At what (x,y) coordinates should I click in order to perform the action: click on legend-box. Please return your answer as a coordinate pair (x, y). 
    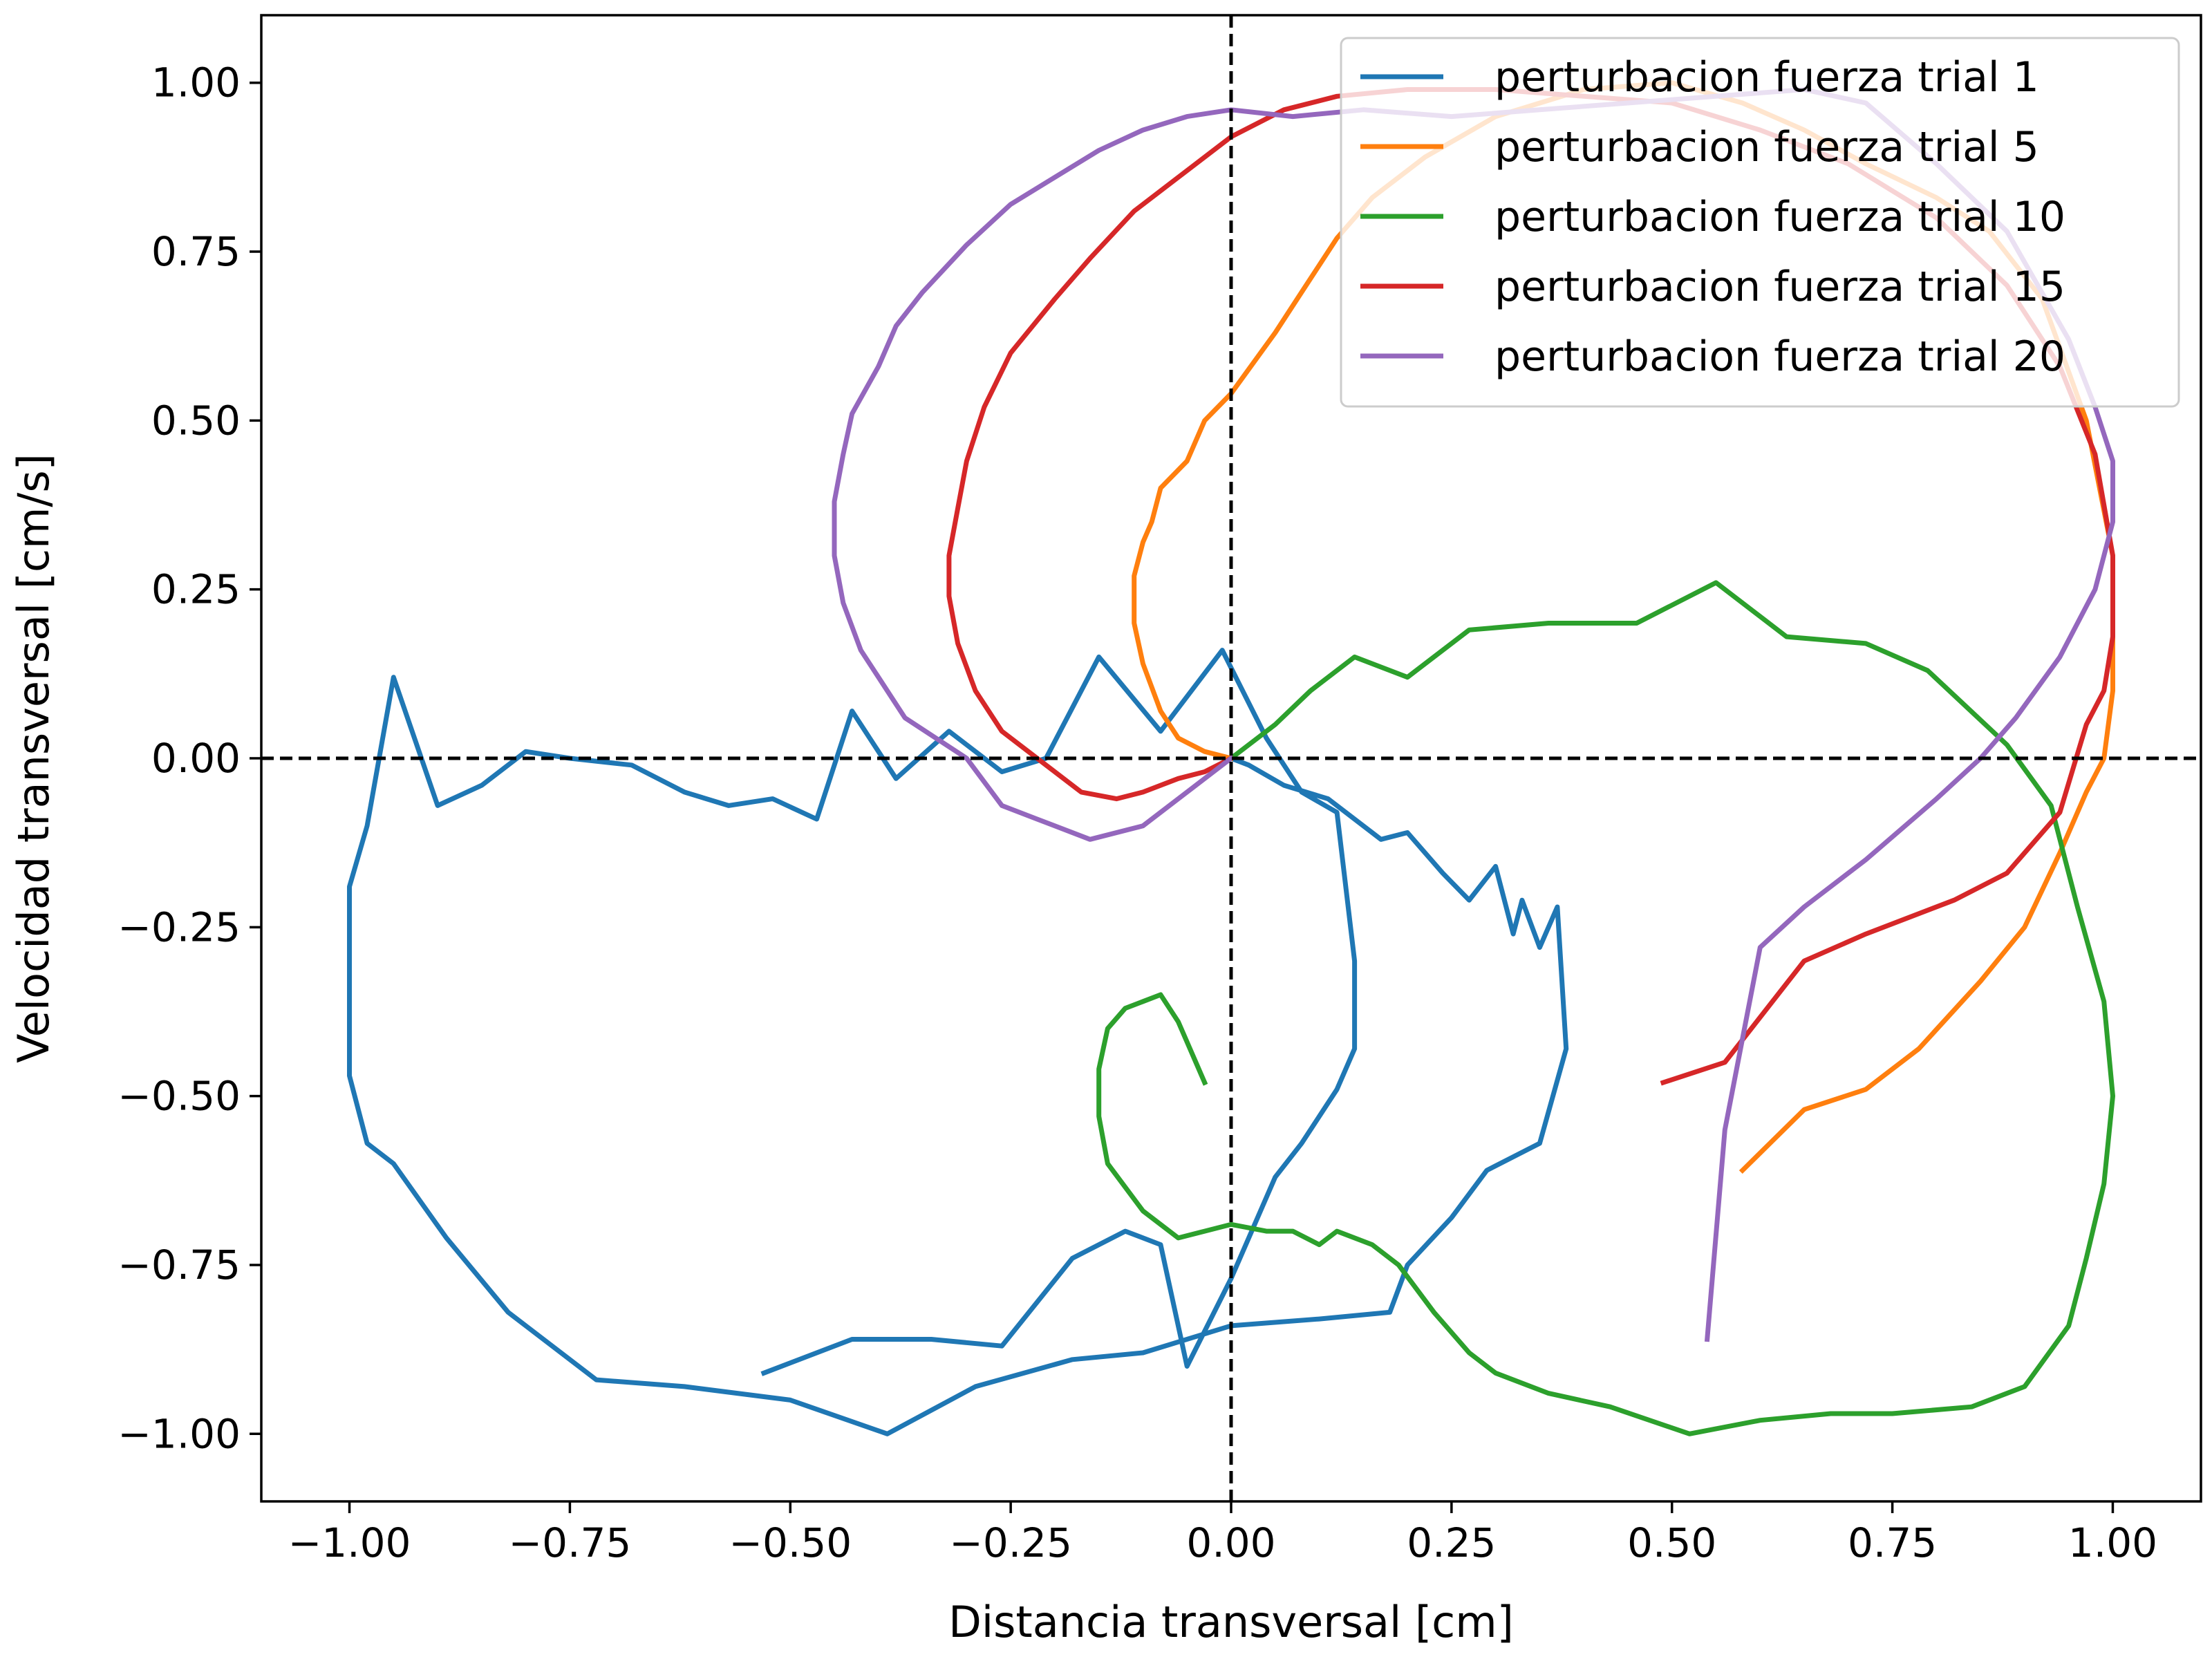
    Looking at the image, I should click on (1760, 222).